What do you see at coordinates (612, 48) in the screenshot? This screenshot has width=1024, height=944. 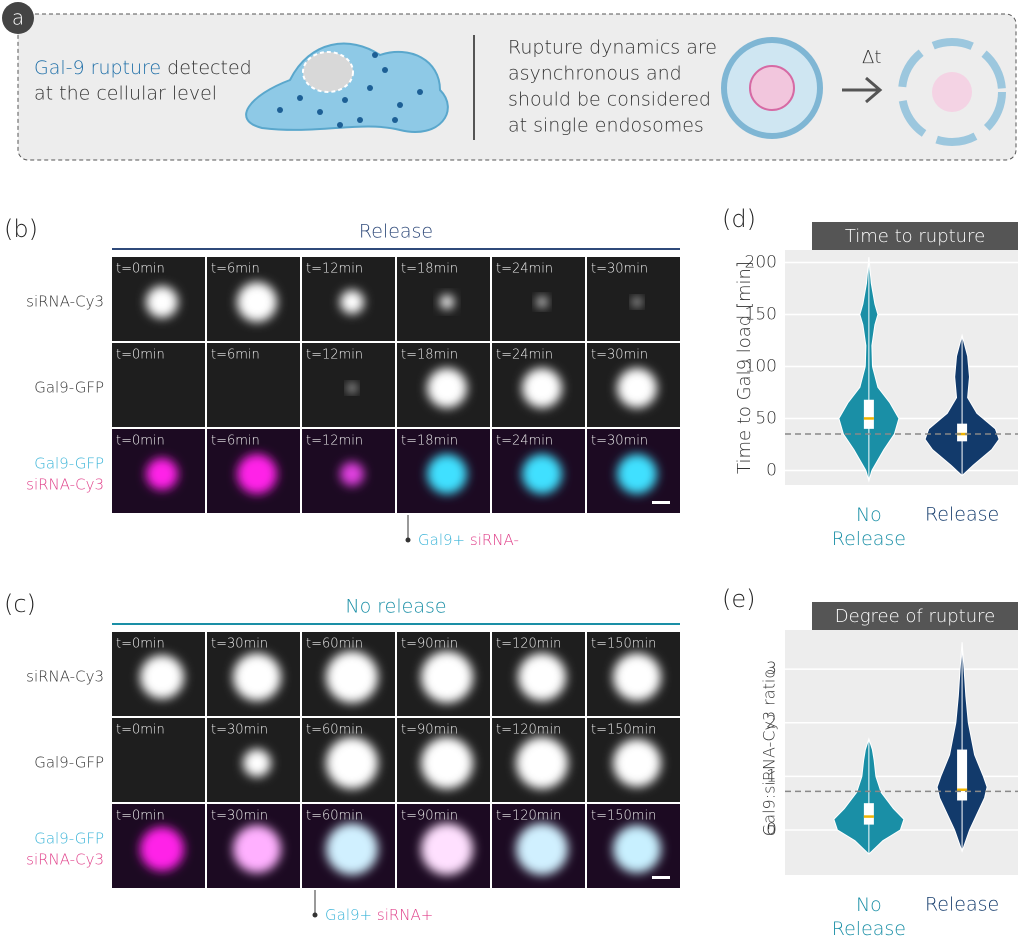 I see `panel-a-text: Rupture dynamics are` at bounding box center [612, 48].